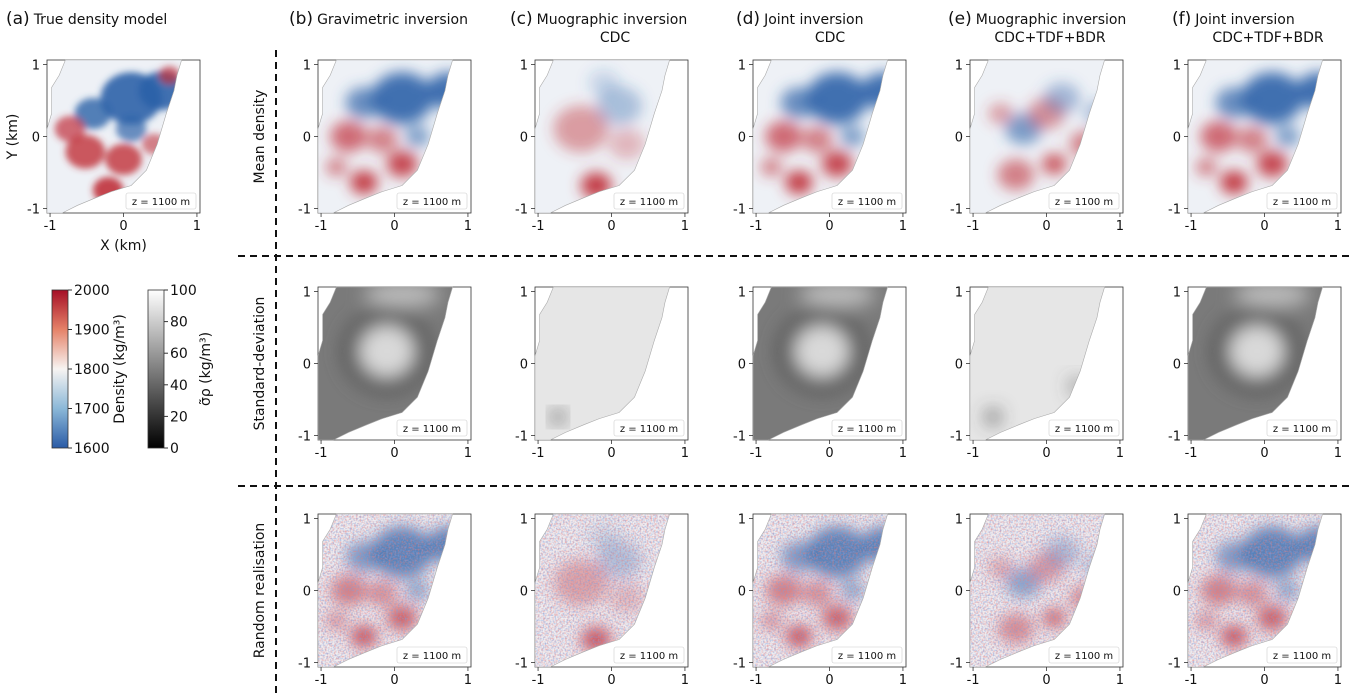 This screenshot has width=1352, height=697. I want to click on sigma-field, so click(558, 417).